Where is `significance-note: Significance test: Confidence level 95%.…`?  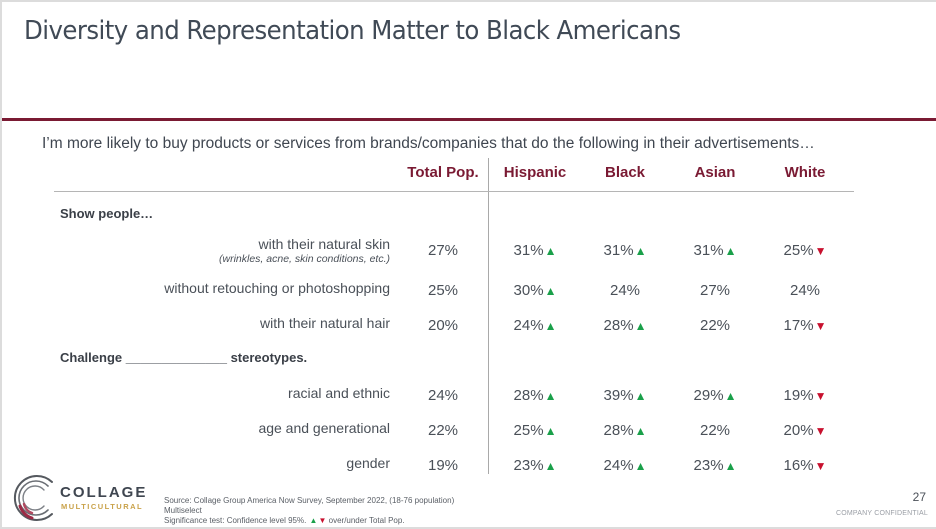
significance-note: Significance test: Confidence level 95%.… is located at coordinates (284, 520).